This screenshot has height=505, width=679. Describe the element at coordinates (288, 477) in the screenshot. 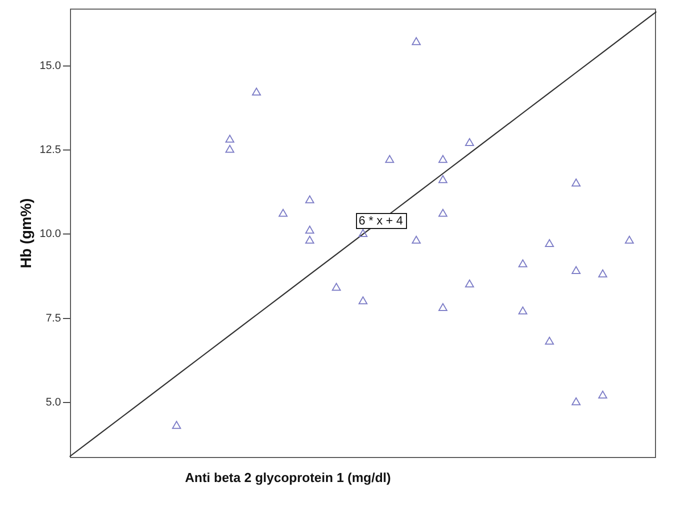

I see `x-axis-title: Anti beta 2 glycoprotein 1 (mg/dl)` at that location.